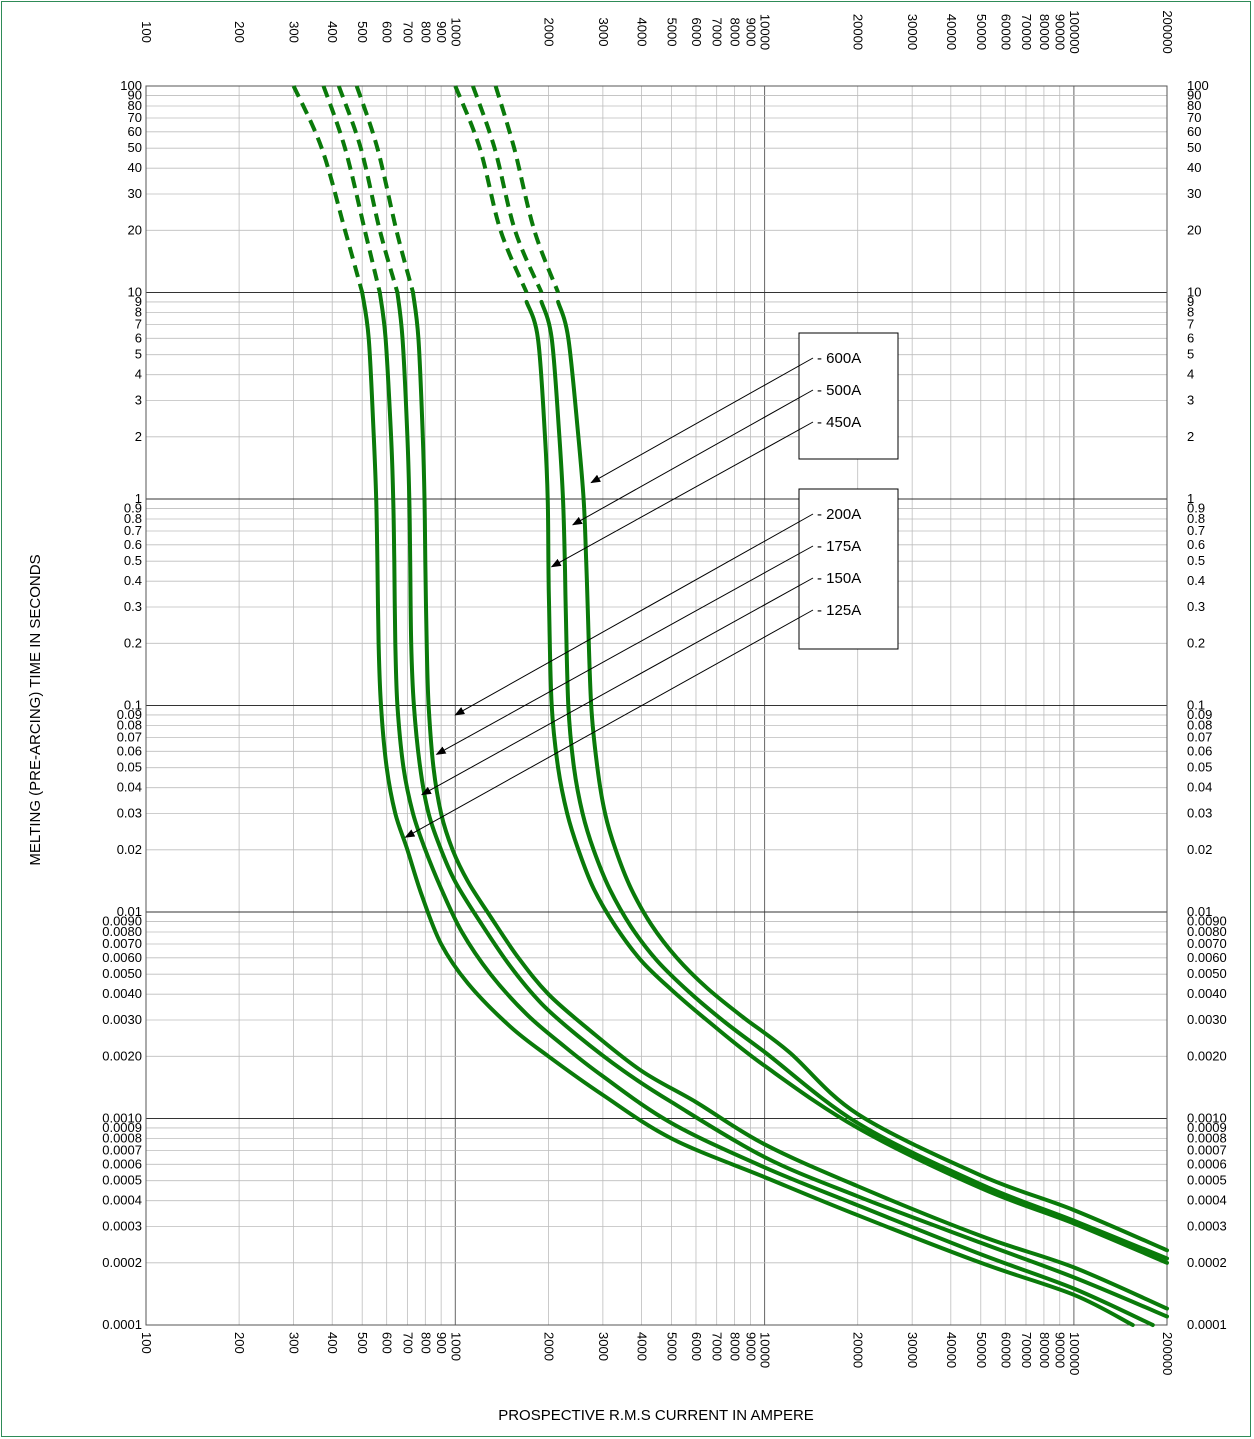  Describe the element at coordinates (455, 32) in the screenshot. I see `x-tick-label-top: 1000` at that location.